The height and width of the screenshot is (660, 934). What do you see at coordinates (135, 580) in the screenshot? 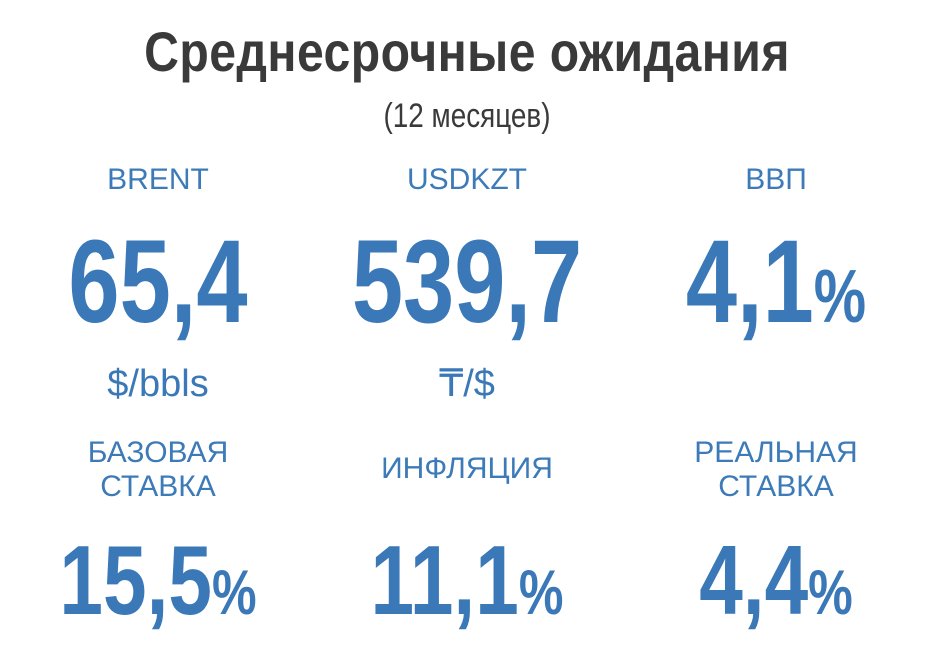
I see `kpi-value-number: 15,5` at bounding box center [135, 580].